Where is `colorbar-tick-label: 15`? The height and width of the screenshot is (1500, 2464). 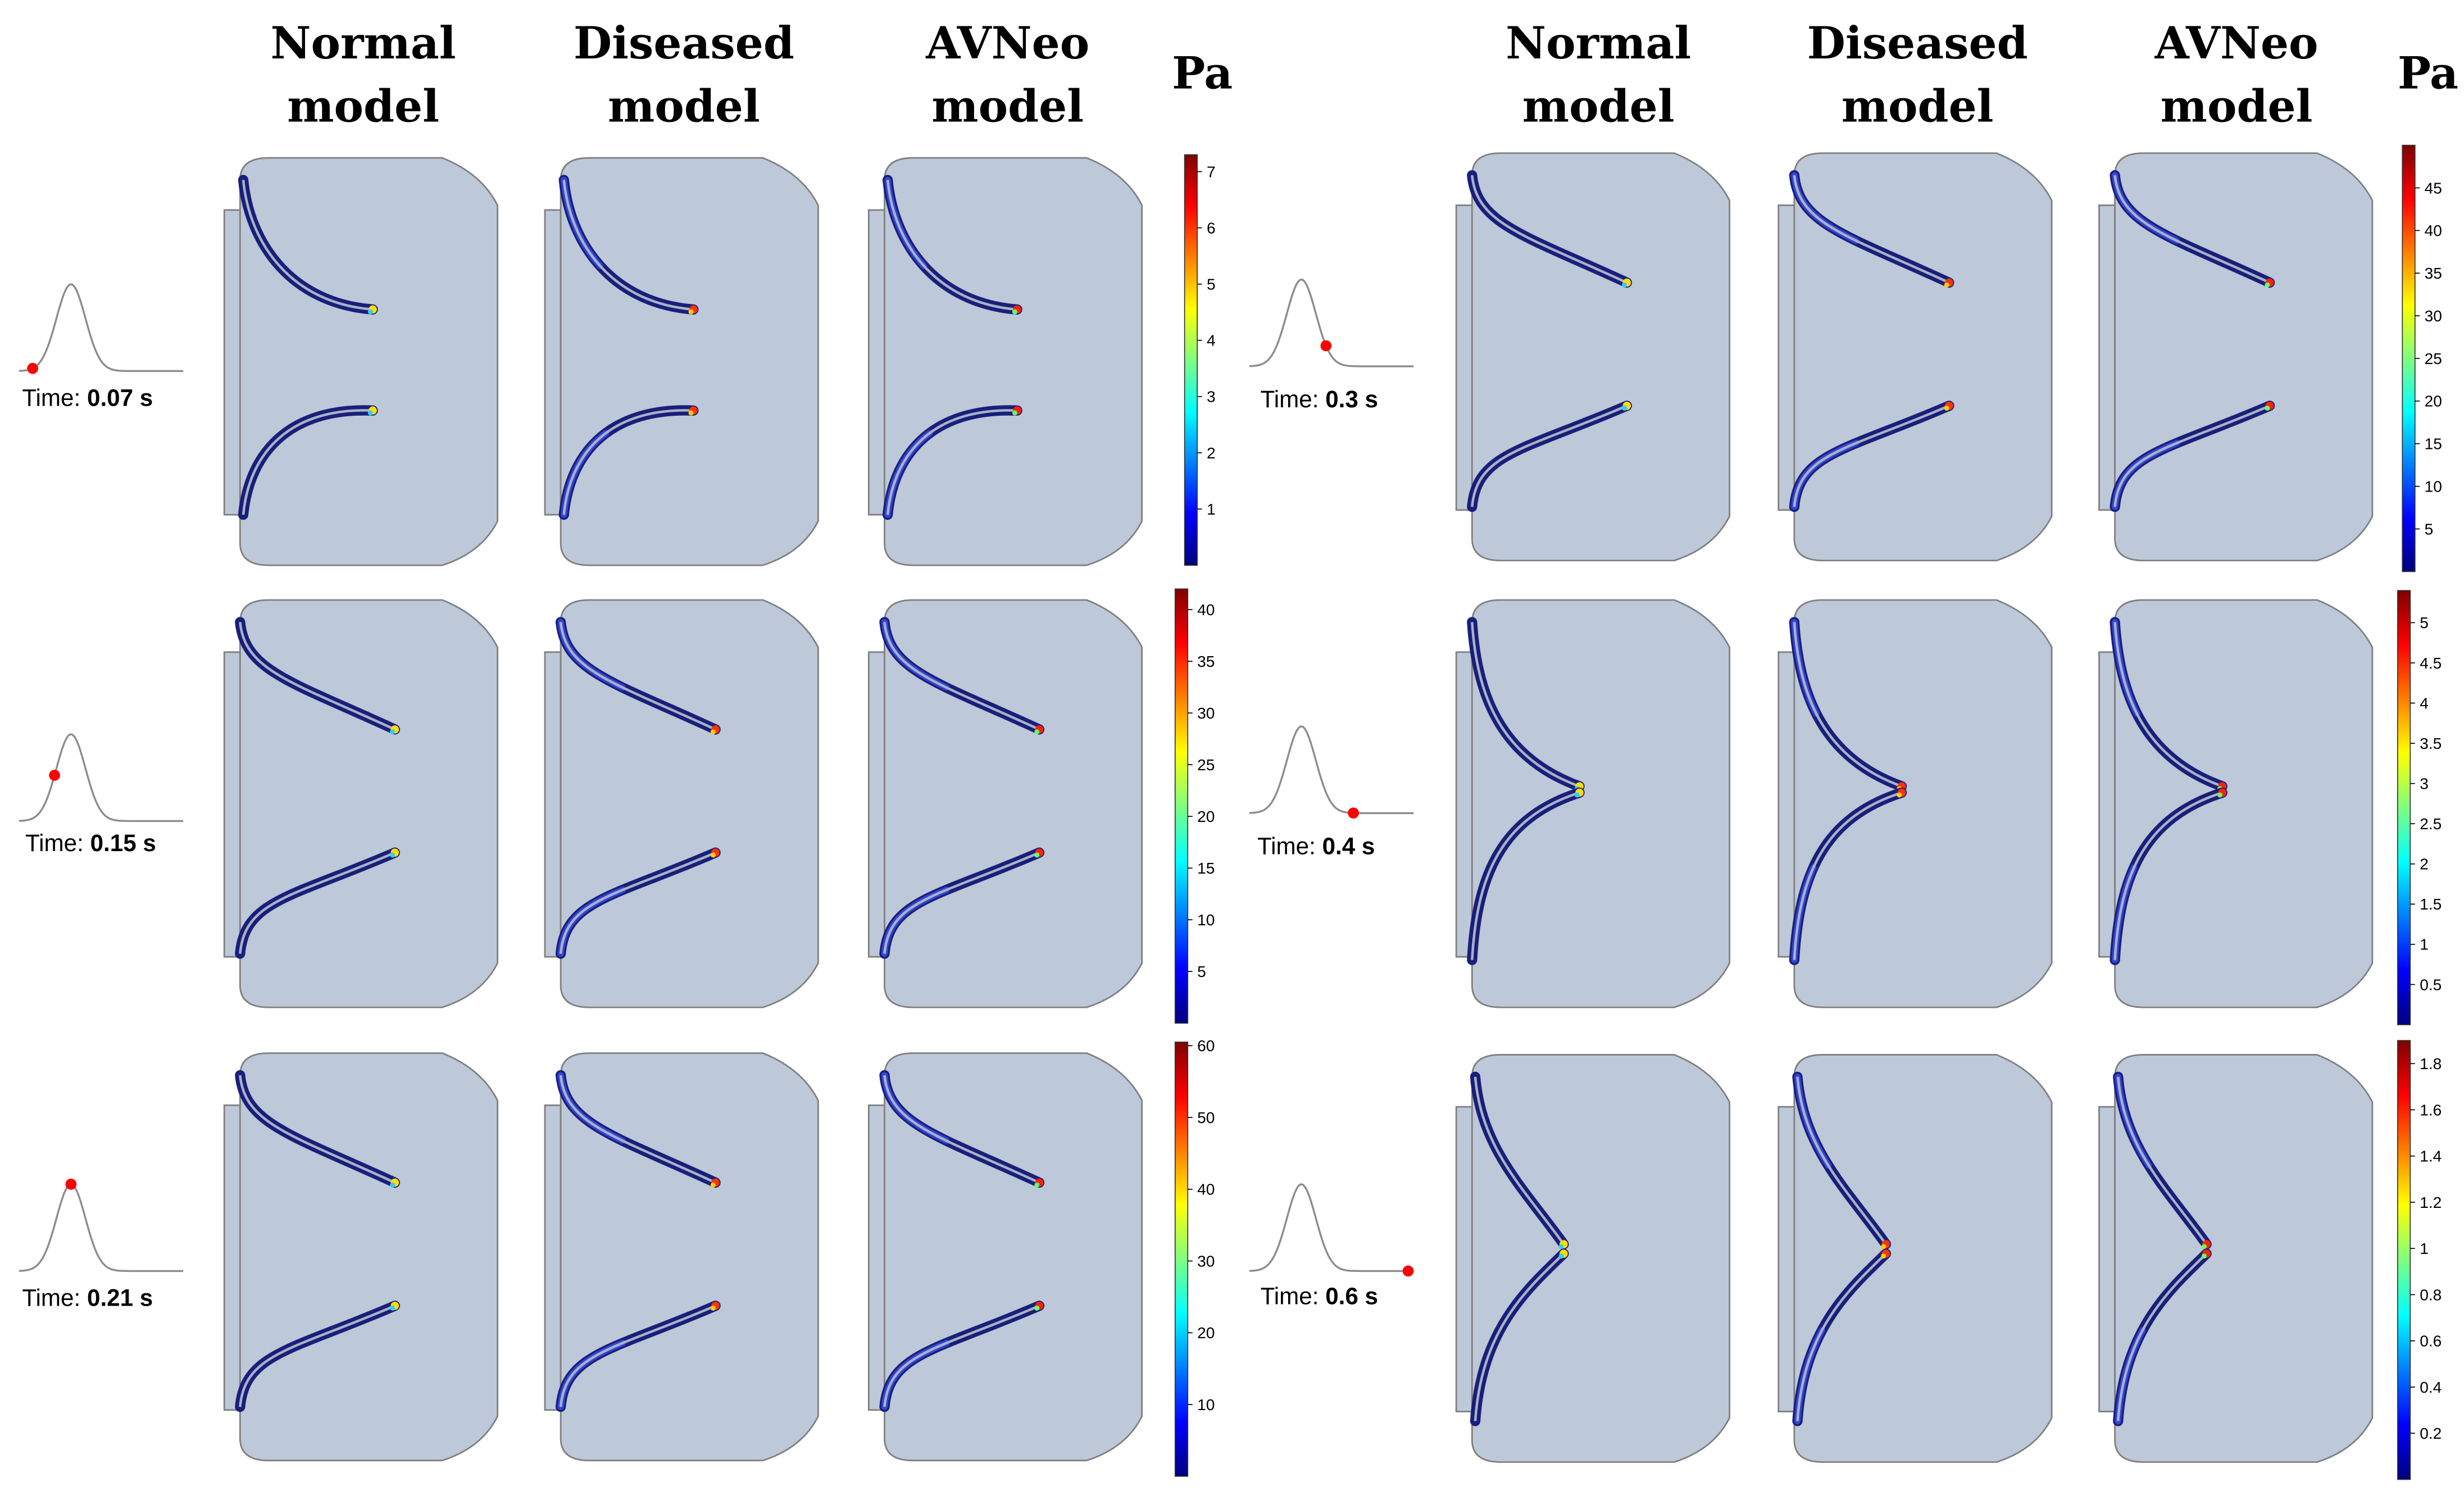
colorbar-tick-label: 15 is located at coordinates (2433, 444).